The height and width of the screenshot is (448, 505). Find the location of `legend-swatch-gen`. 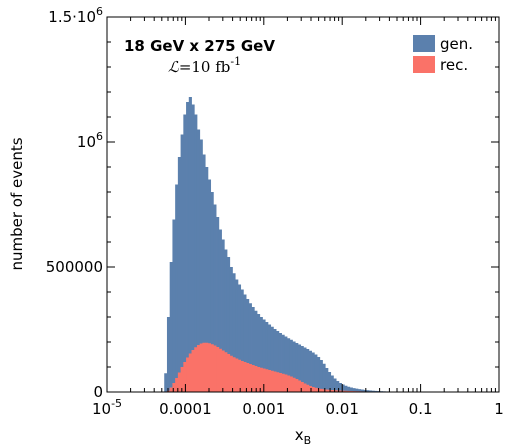

legend-swatch-gen is located at coordinates (424, 43).